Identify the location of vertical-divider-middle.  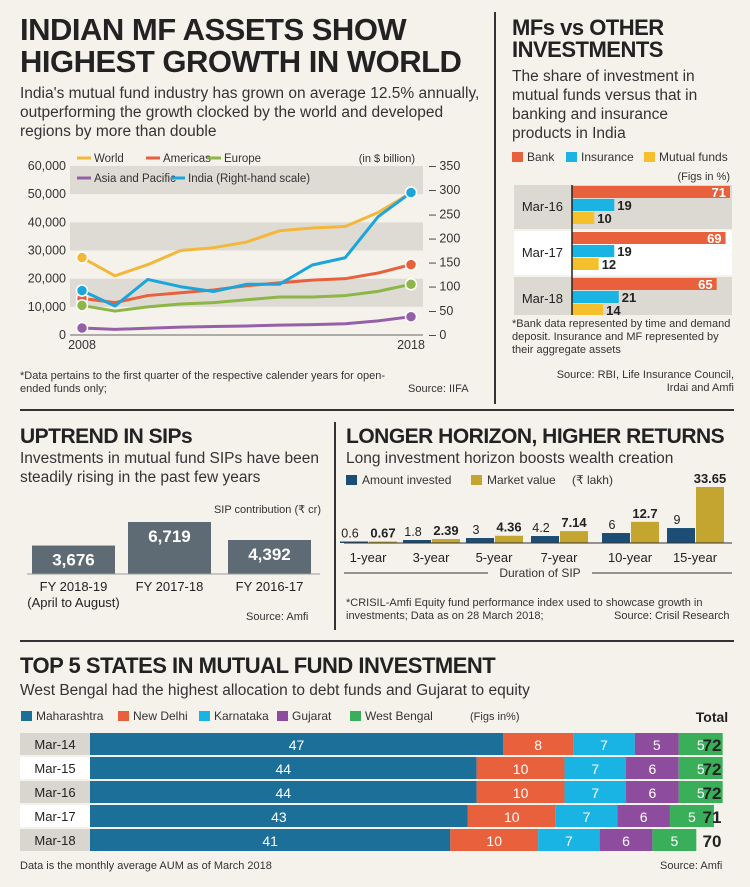
(335, 526).